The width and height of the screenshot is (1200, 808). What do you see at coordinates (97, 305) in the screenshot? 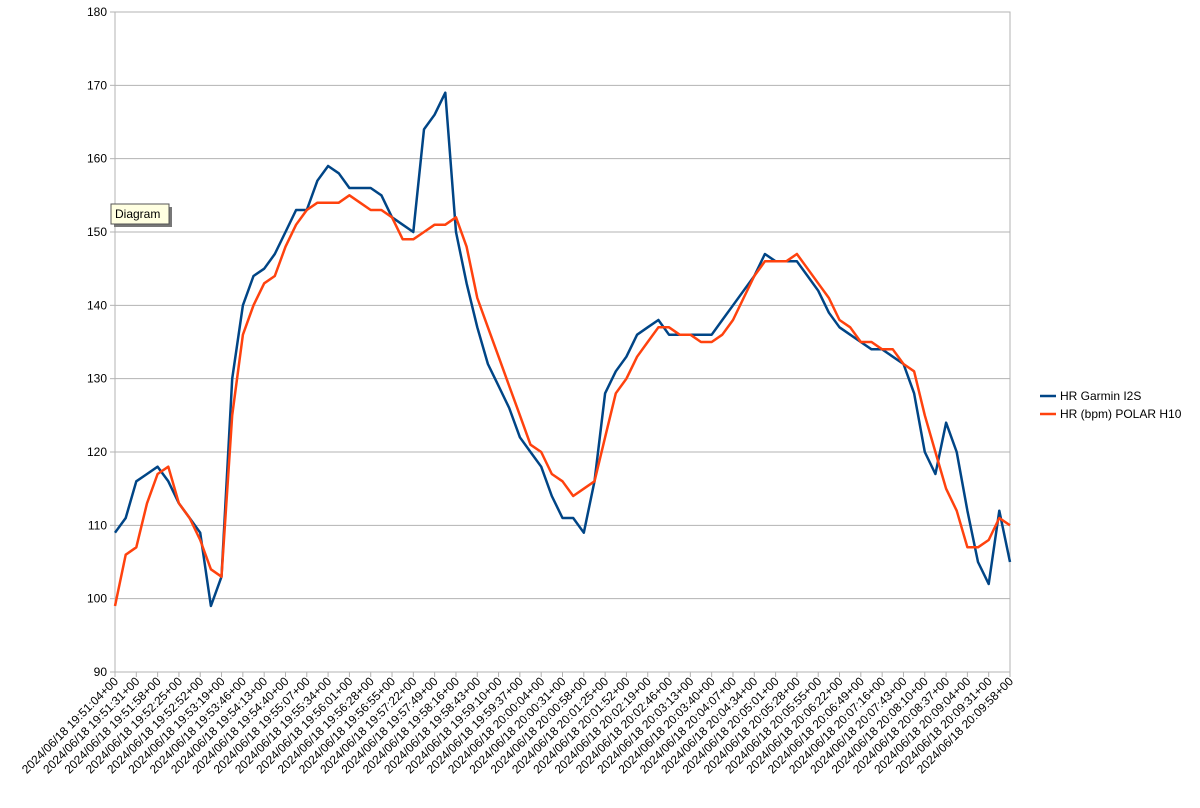
I see `y-tick-label: 140` at bounding box center [97, 305].